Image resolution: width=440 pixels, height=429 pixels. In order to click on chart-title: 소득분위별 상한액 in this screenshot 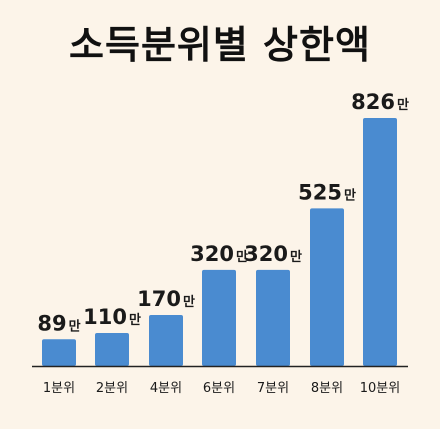, I will do `click(220, 45)`.